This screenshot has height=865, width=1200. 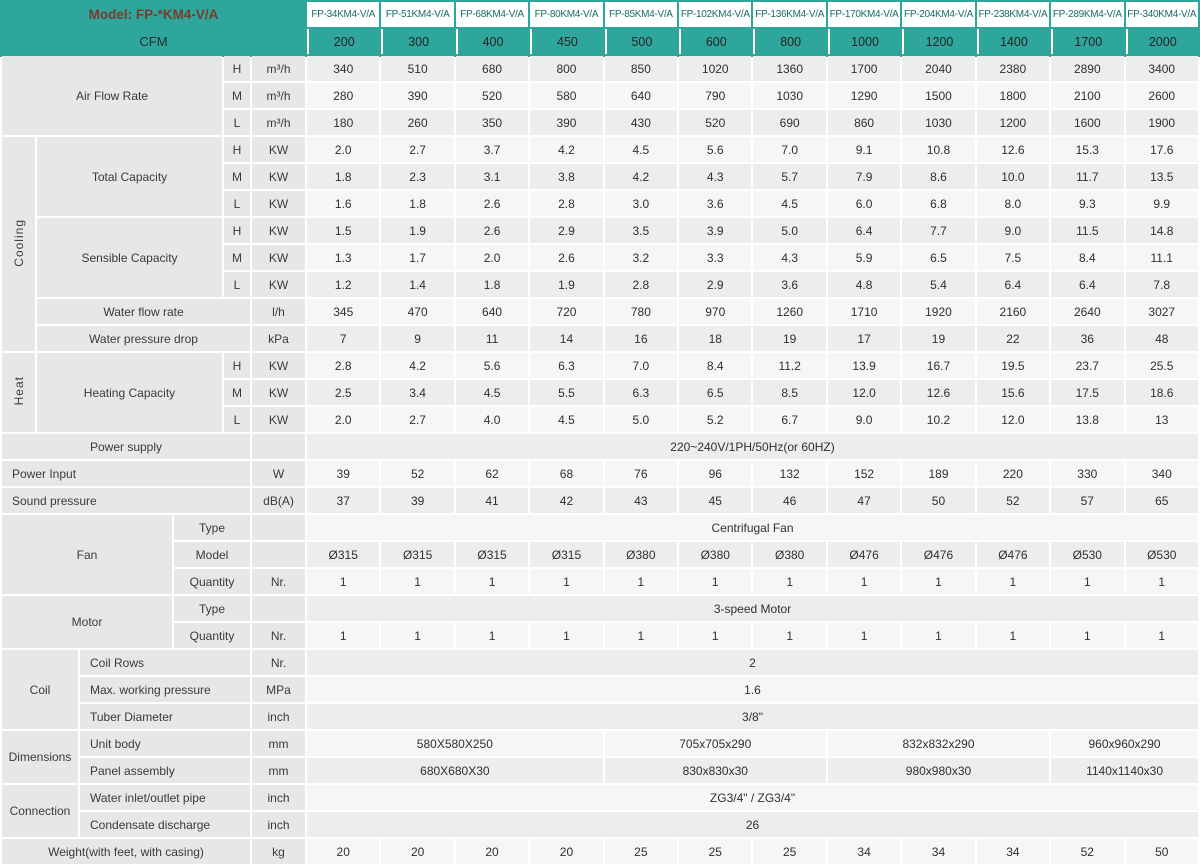 I want to click on value-cell: 1.4, so click(x=417, y=284).